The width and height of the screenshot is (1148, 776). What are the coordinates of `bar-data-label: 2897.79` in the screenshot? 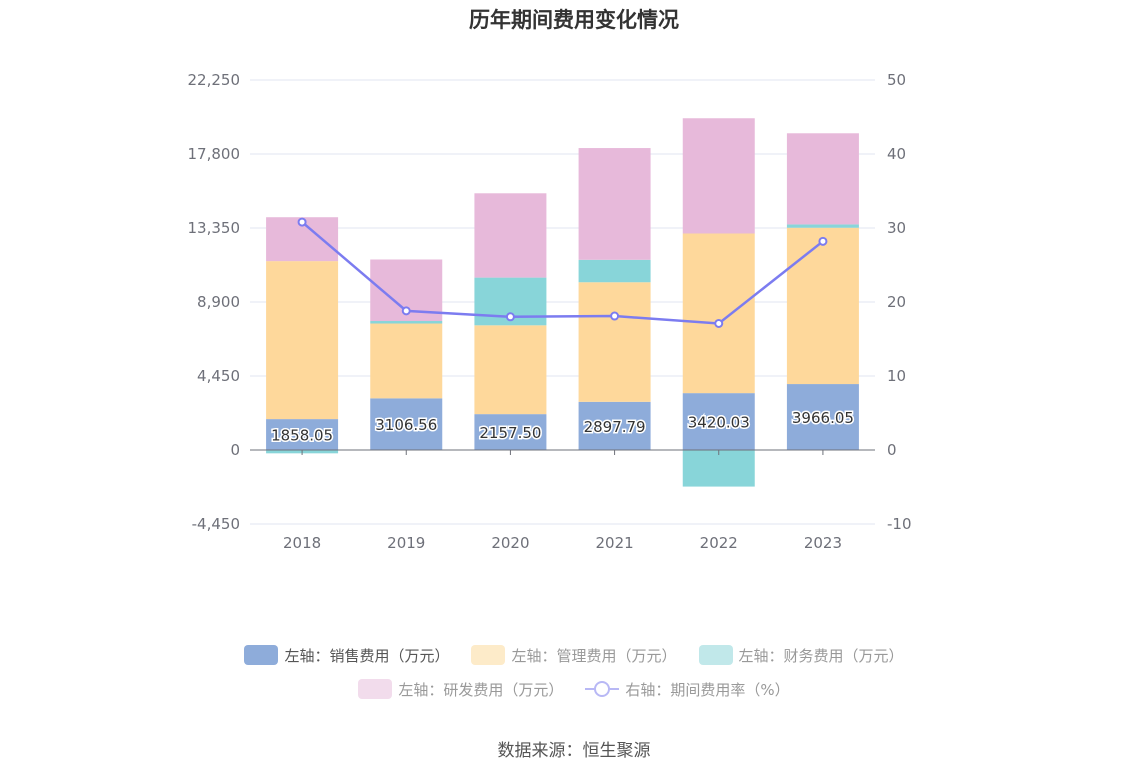 It's located at (615, 427).